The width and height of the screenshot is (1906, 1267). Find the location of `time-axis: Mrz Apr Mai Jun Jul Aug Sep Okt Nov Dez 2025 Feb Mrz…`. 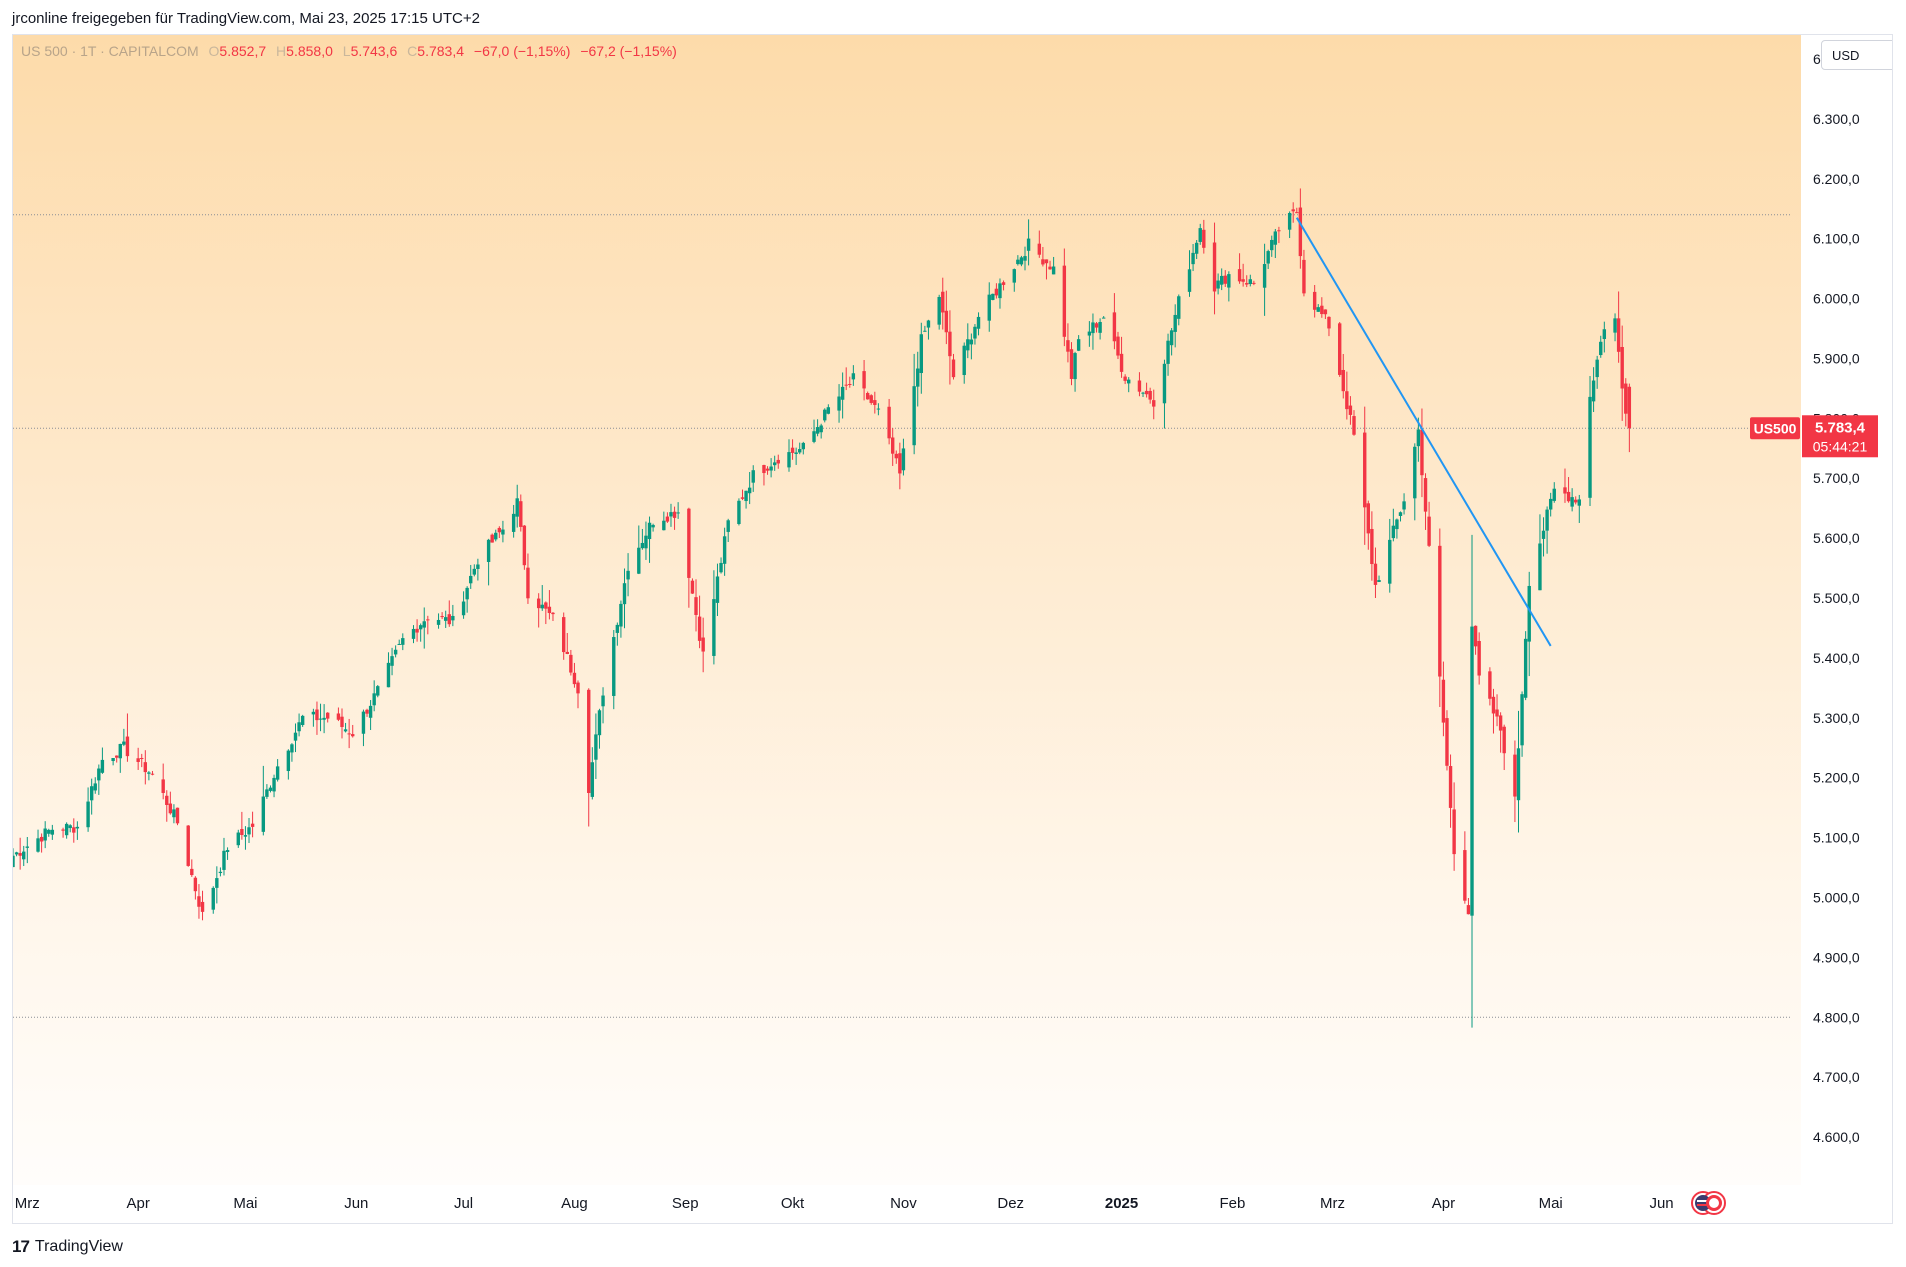

time-axis: Mrz Apr Mai Jun Jul Aug Sep Okt Nov Dez 2025 Feb Mrz… is located at coordinates (844, 1203).